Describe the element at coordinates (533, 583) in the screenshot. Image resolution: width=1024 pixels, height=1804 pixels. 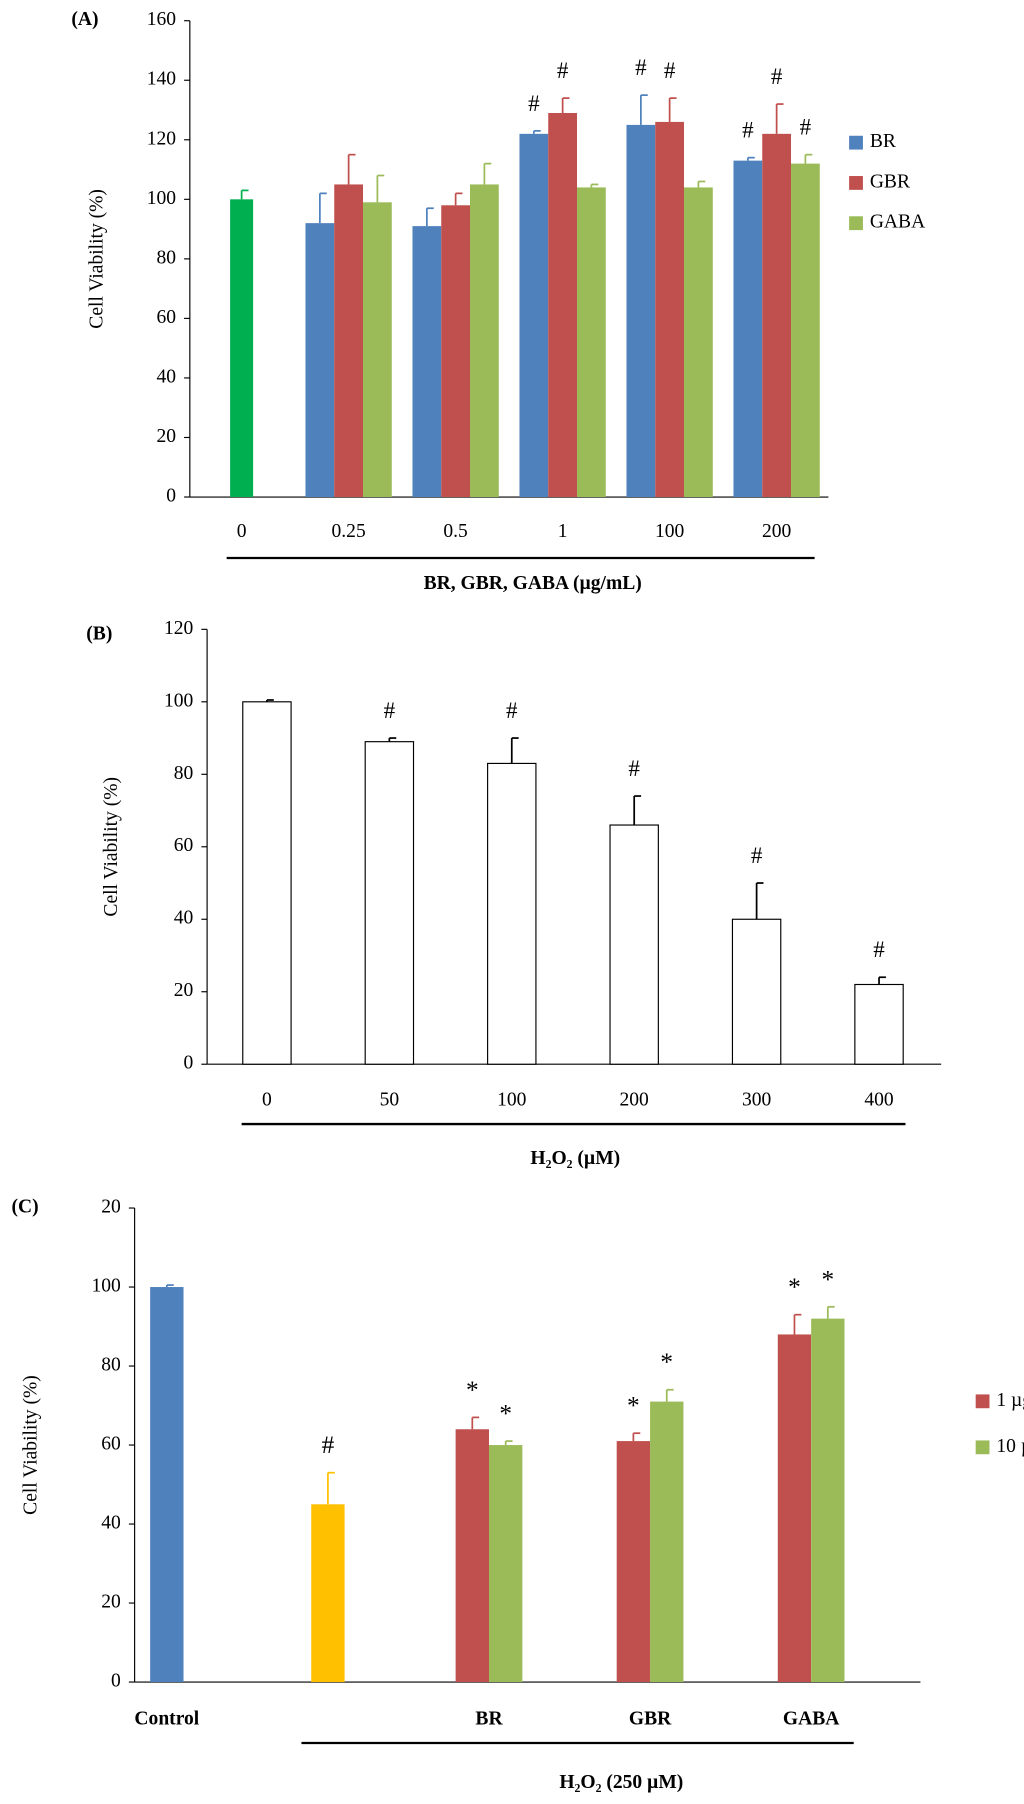
I see `x-axis-label: BR, GBR, GABA (µg/mL)` at that location.